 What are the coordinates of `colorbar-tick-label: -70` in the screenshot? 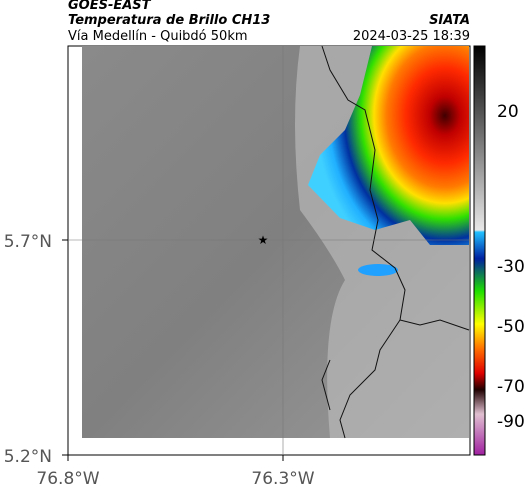 It's located at (511, 387).